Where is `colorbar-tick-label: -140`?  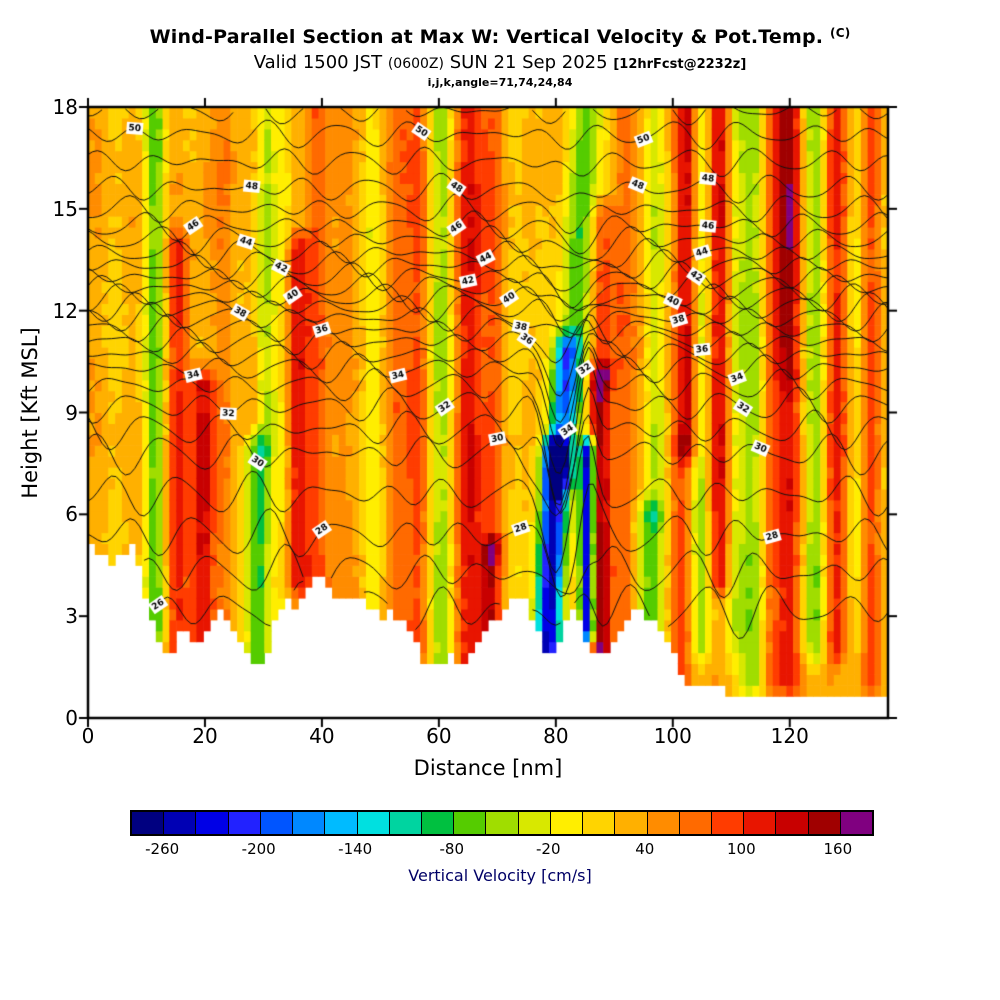 colorbar-tick-label: -140 is located at coordinates (355, 849).